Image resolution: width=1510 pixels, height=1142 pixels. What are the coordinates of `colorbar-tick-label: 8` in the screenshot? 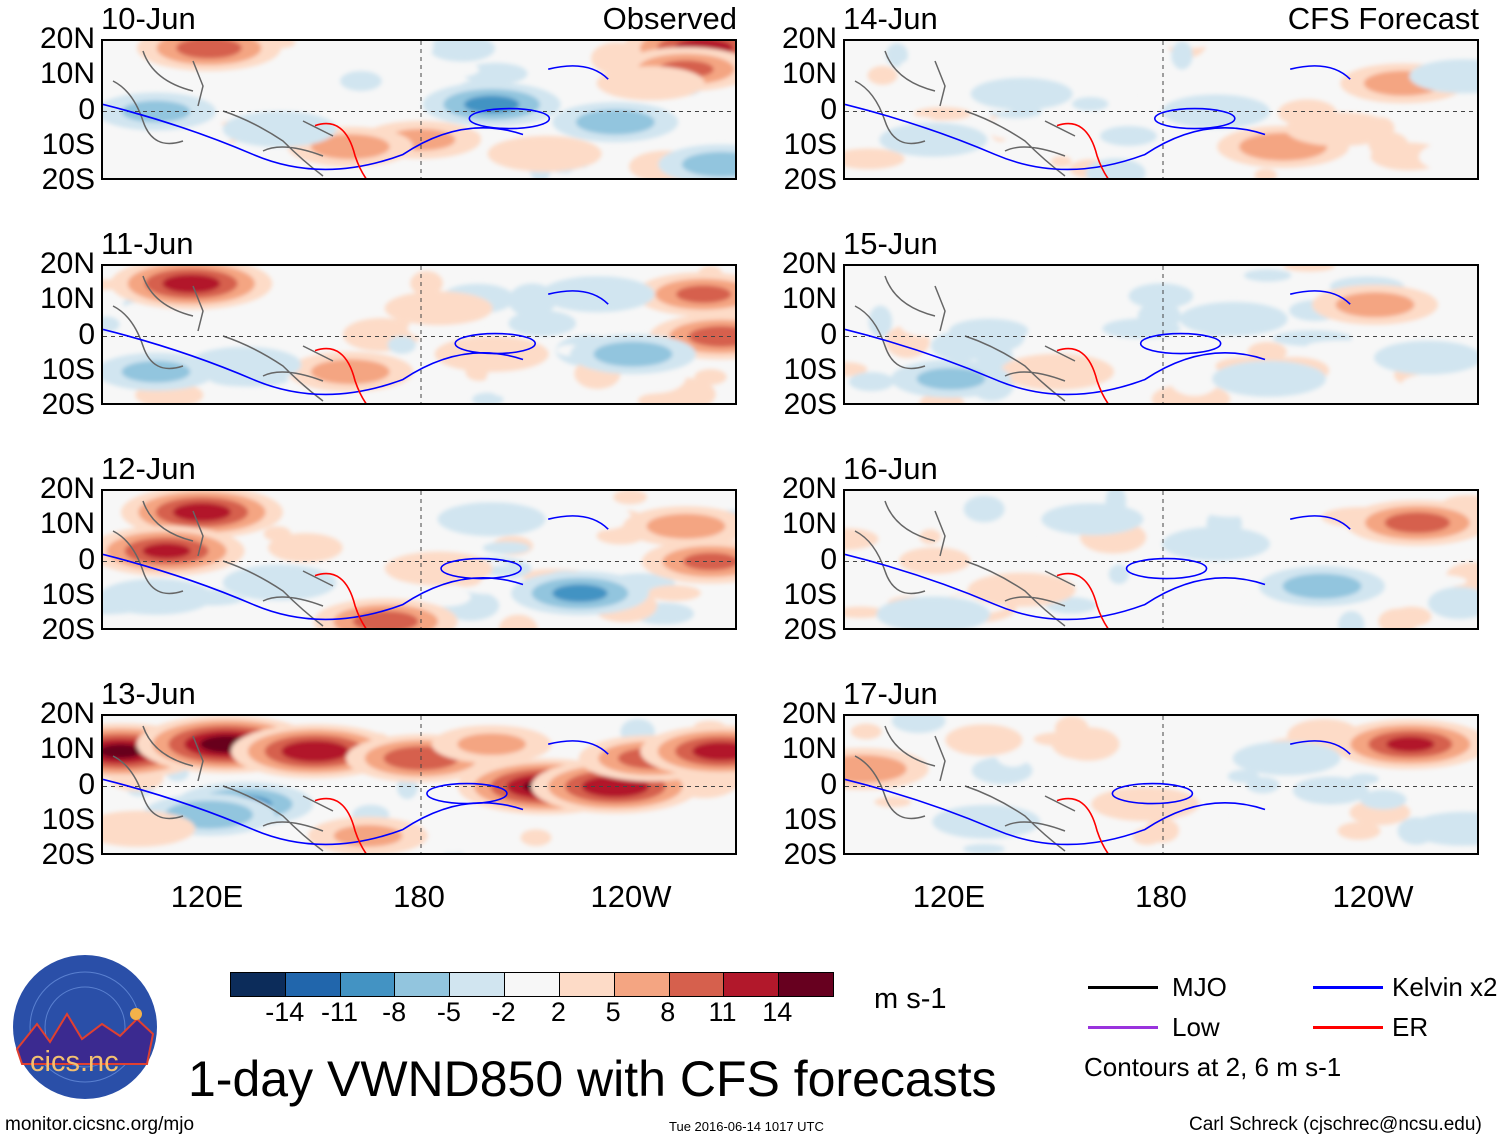 It's located at (668, 1012).